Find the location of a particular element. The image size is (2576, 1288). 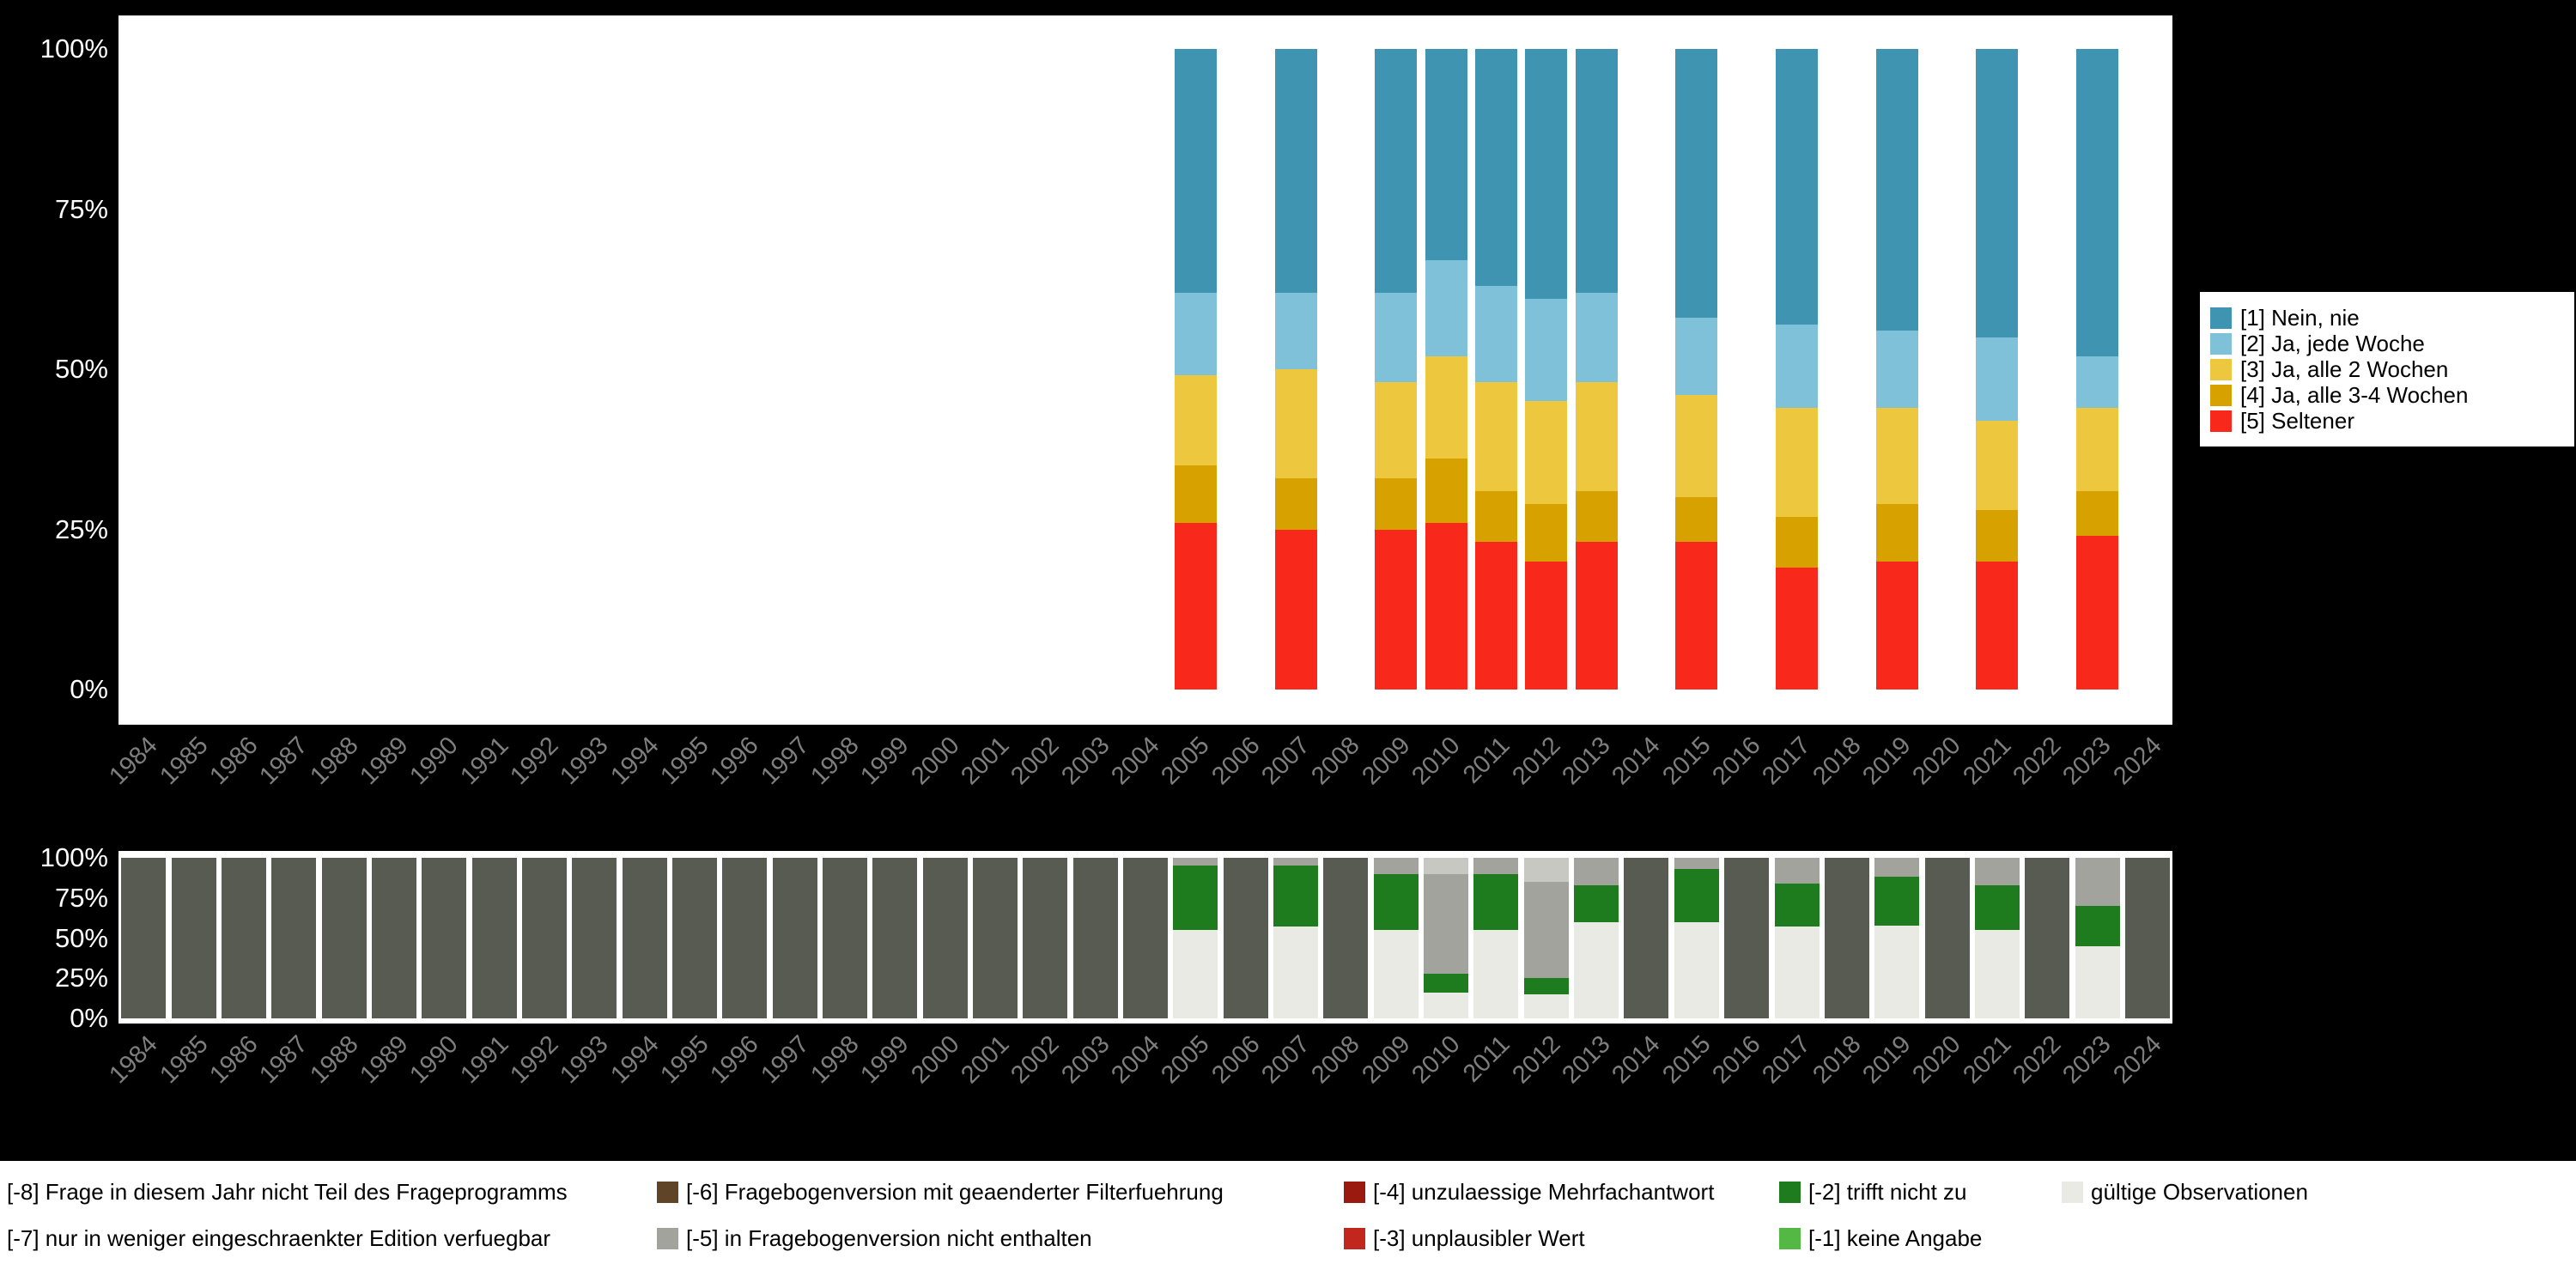

y-tick-label-0%: 0% is located at coordinates (89, 1018).